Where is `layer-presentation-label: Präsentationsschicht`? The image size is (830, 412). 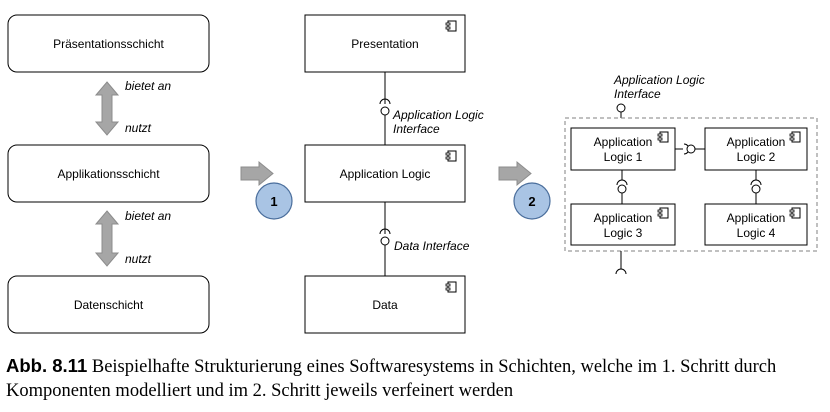 layer-presentation-label: Präsentationsschicht is located at coordinates (108, 44).